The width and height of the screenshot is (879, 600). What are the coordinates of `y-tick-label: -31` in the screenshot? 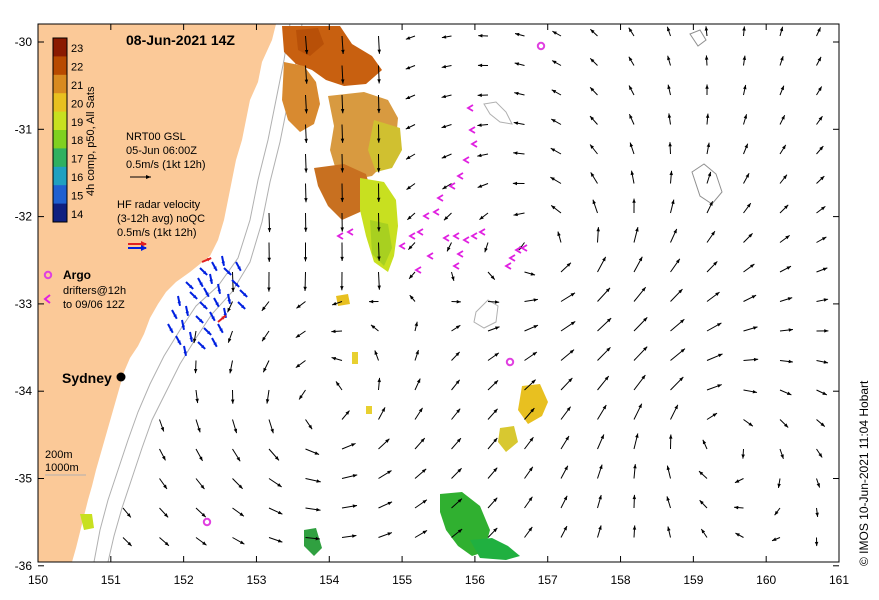 It's located at (24, 129).